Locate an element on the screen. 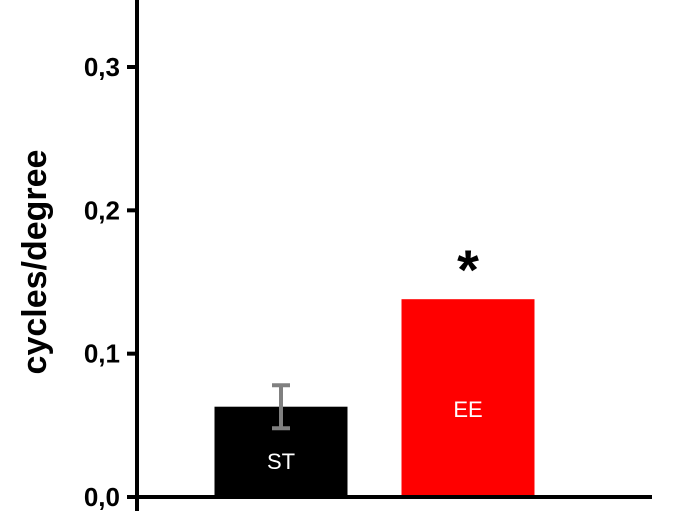 The image size is (695, 519). y-tick-label: 0,3 is located at coordinates (102, 67).